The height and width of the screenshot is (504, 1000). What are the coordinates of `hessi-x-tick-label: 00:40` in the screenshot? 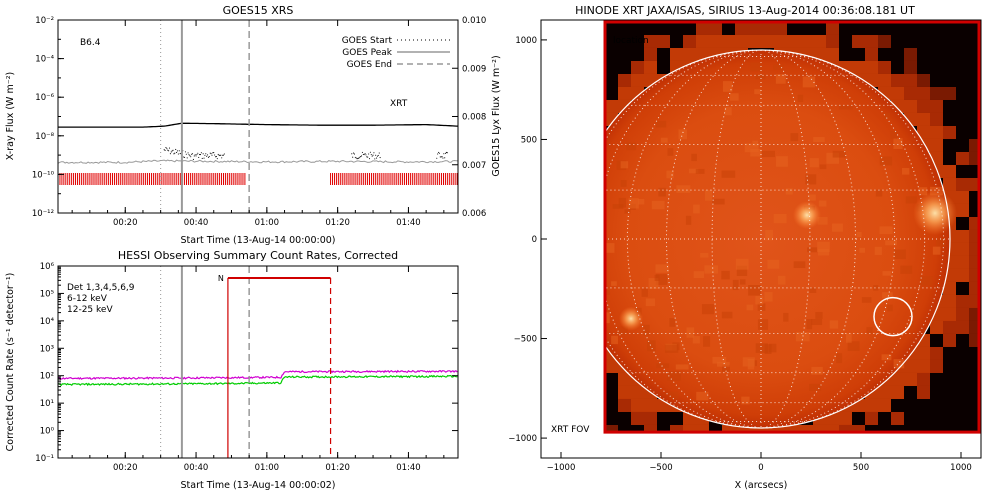 It's located at (196, 468).